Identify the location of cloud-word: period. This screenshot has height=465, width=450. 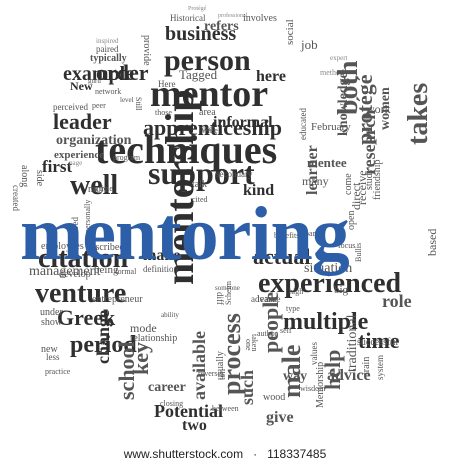
(103, 345).